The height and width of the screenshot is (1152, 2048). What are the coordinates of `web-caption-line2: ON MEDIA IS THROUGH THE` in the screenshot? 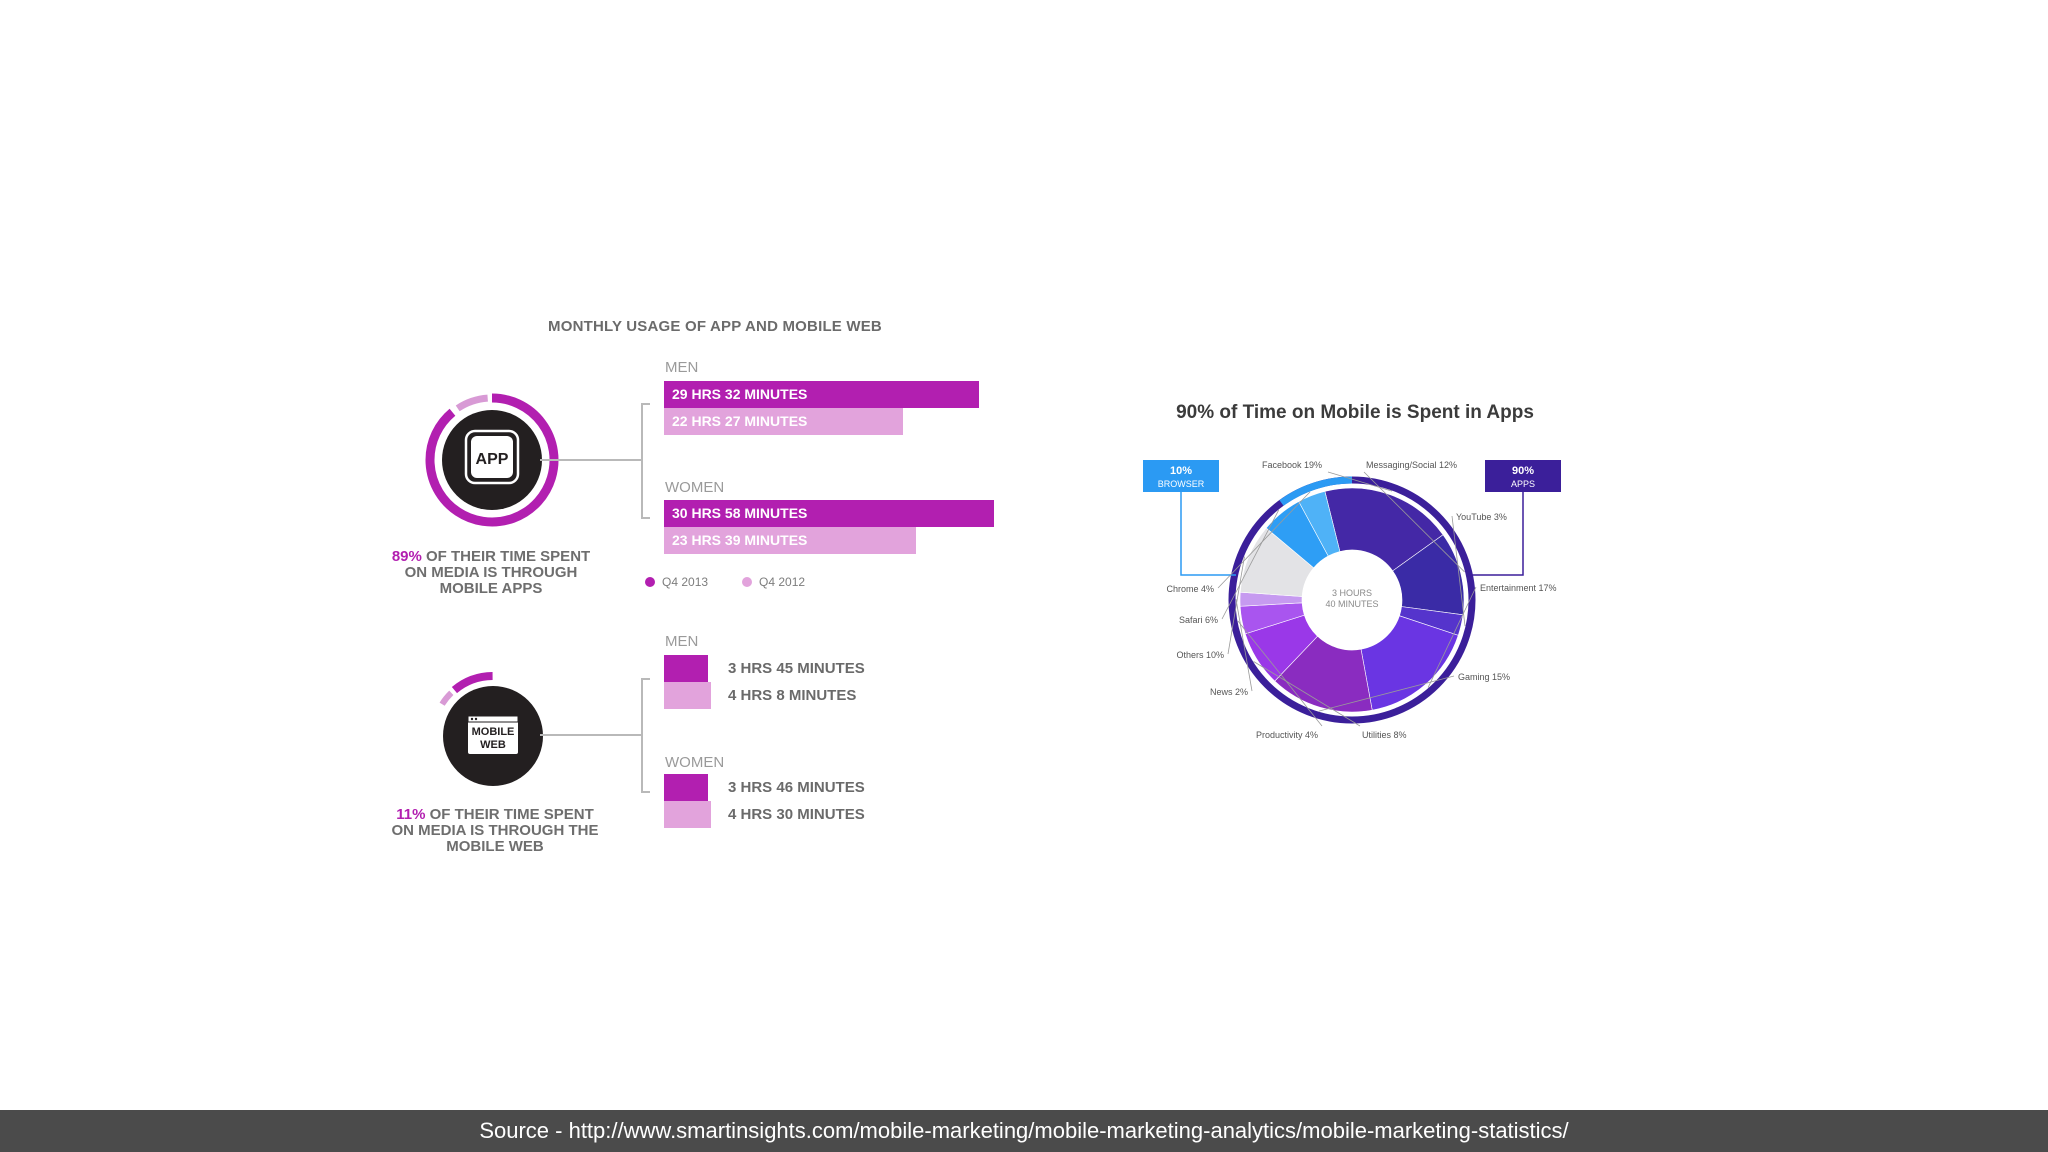 It's located at (495, 830).